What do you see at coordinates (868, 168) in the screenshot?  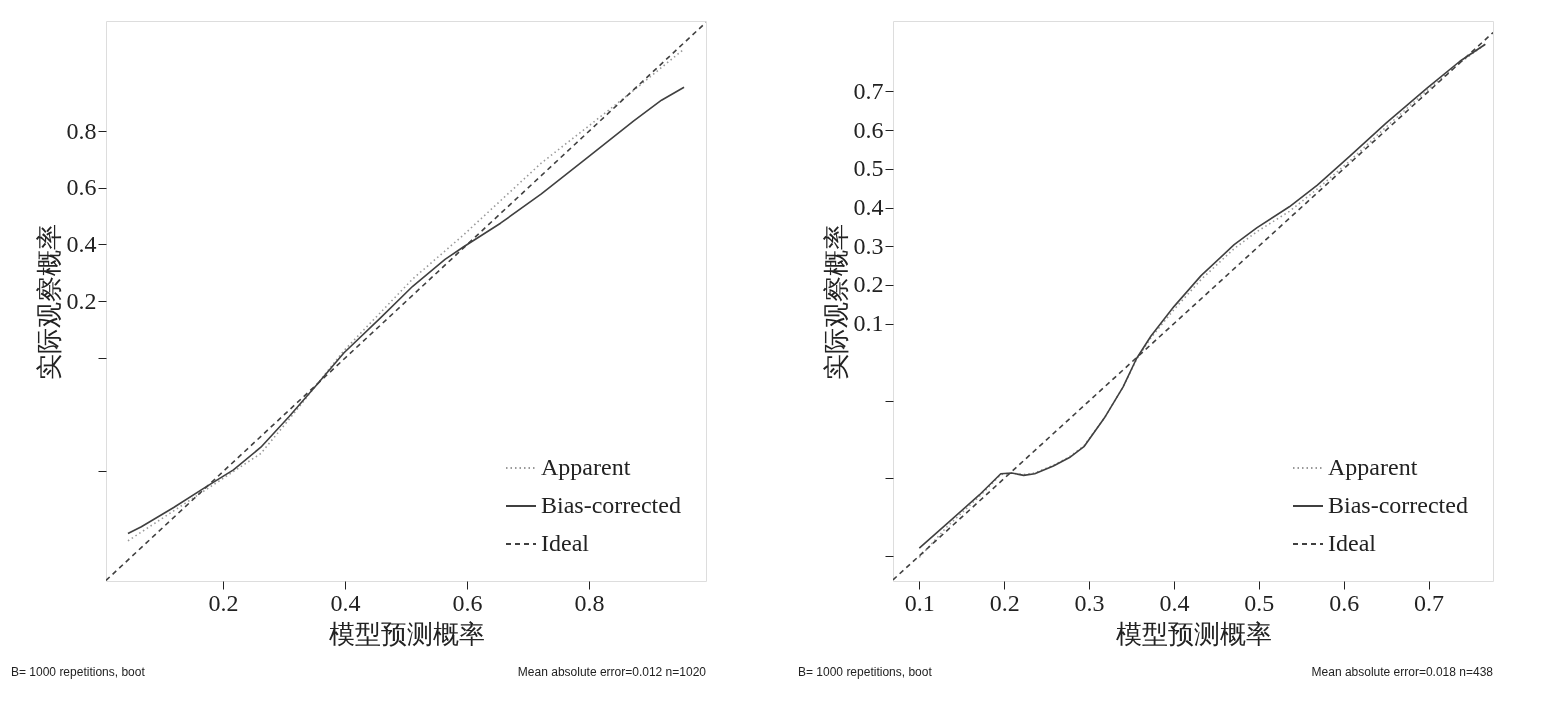 I see `y-tick-label: 0.5` at bounding box center [868, 168].